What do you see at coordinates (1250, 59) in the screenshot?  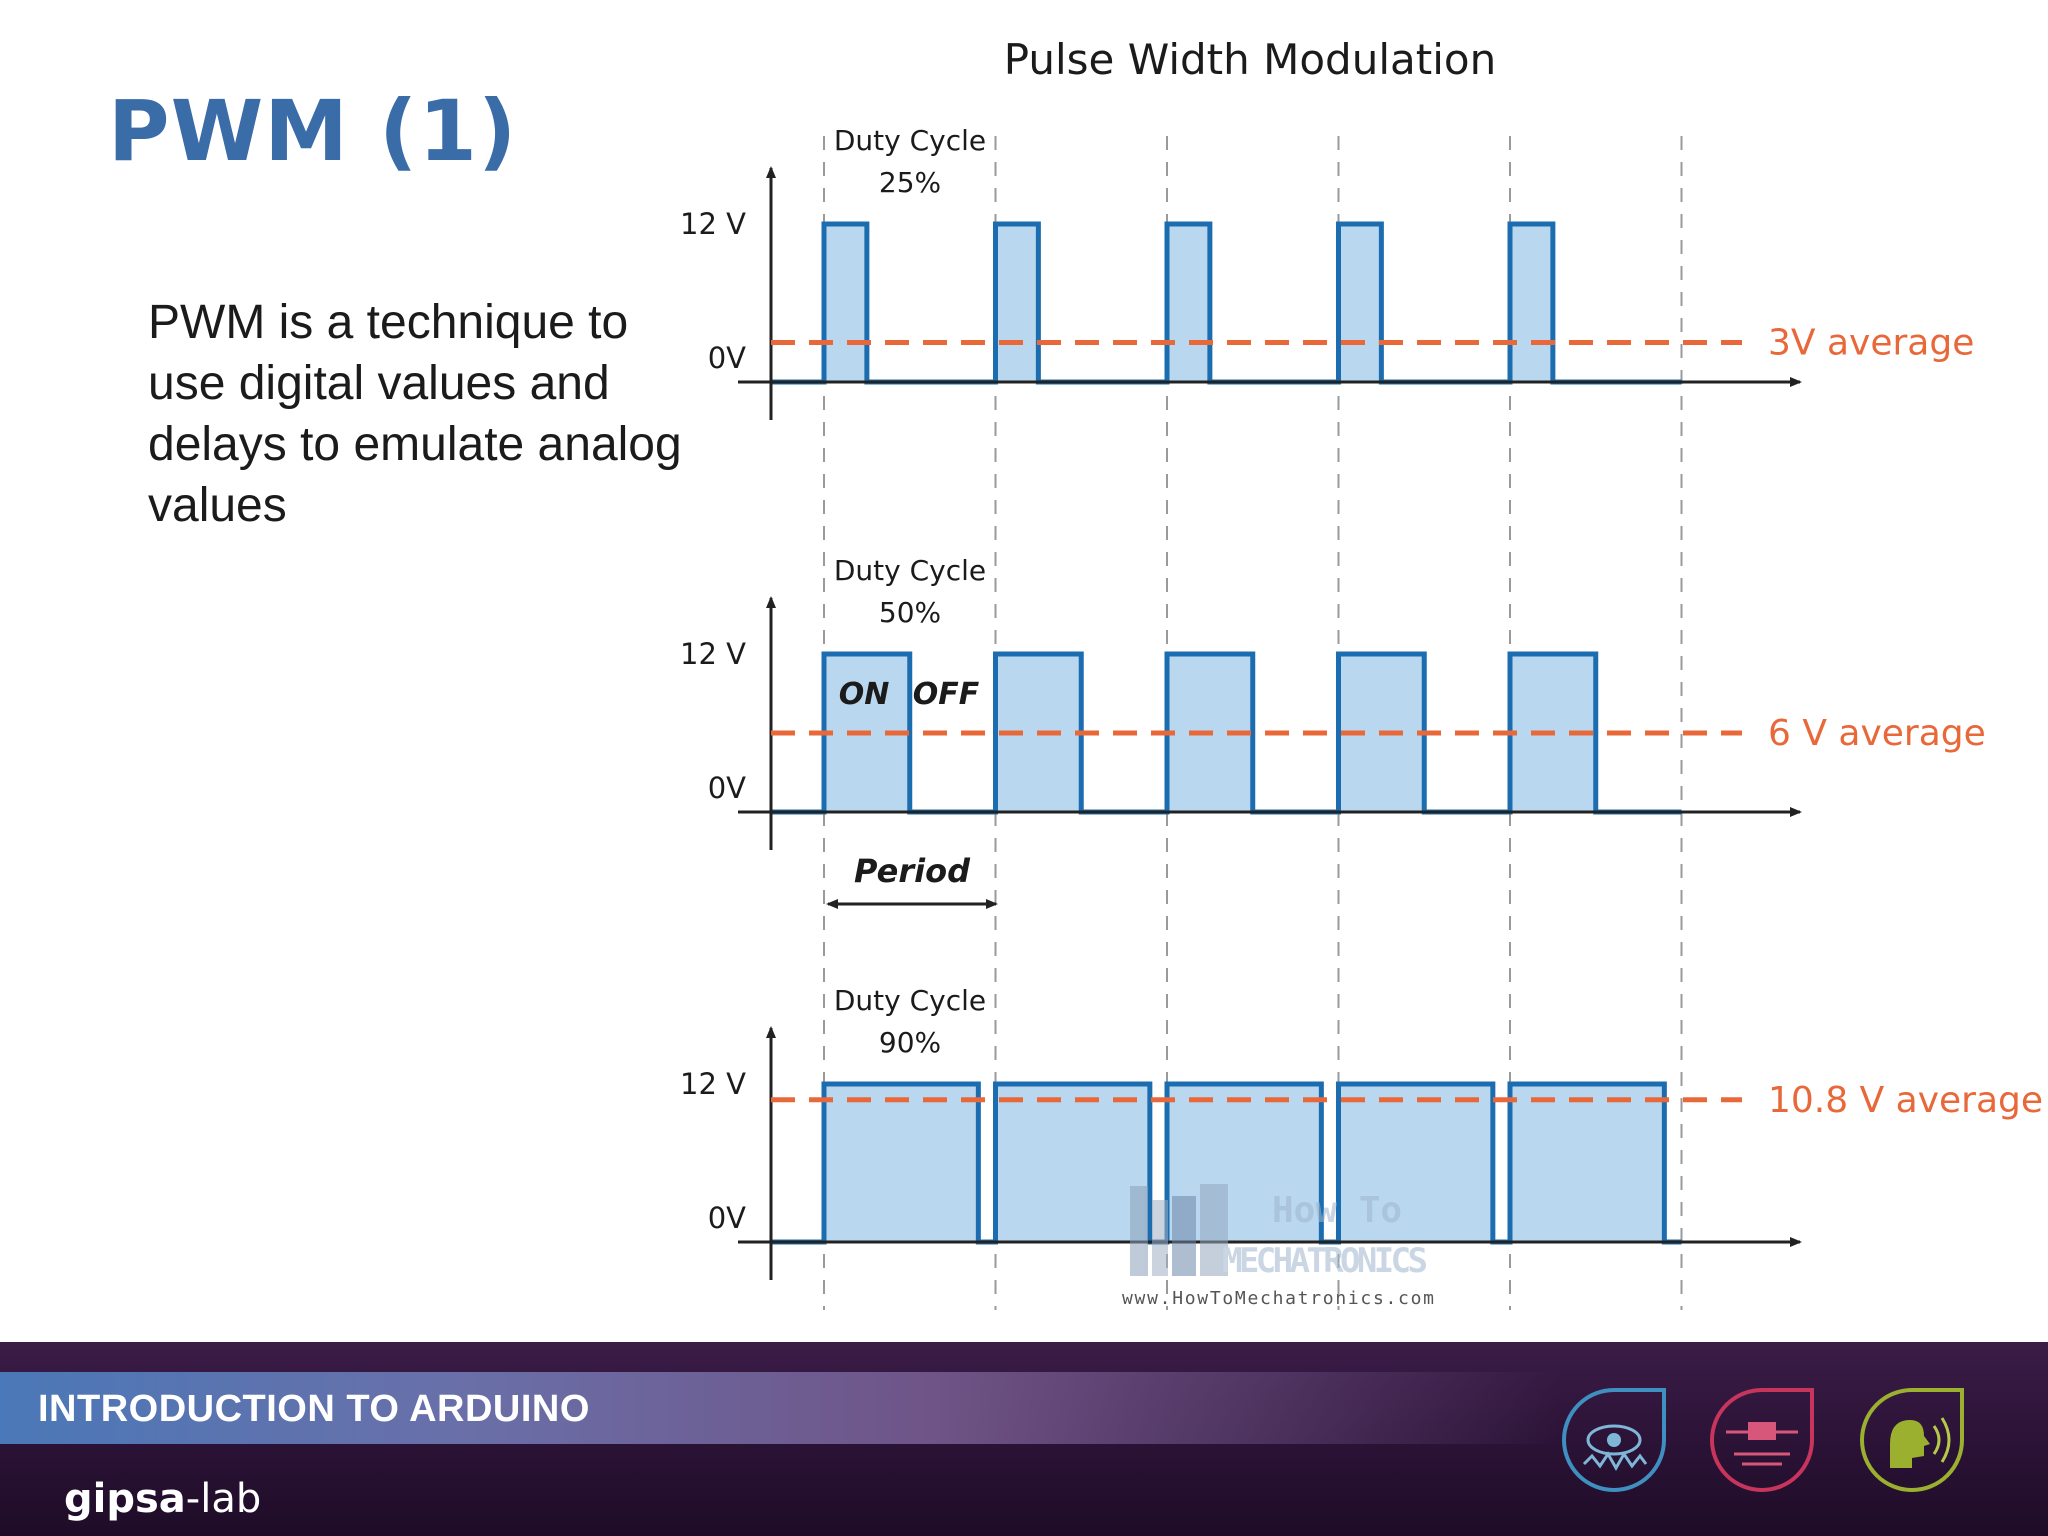 I see `diagram-title: Pulse Width Modulation` at bounding box center [1250, 59].